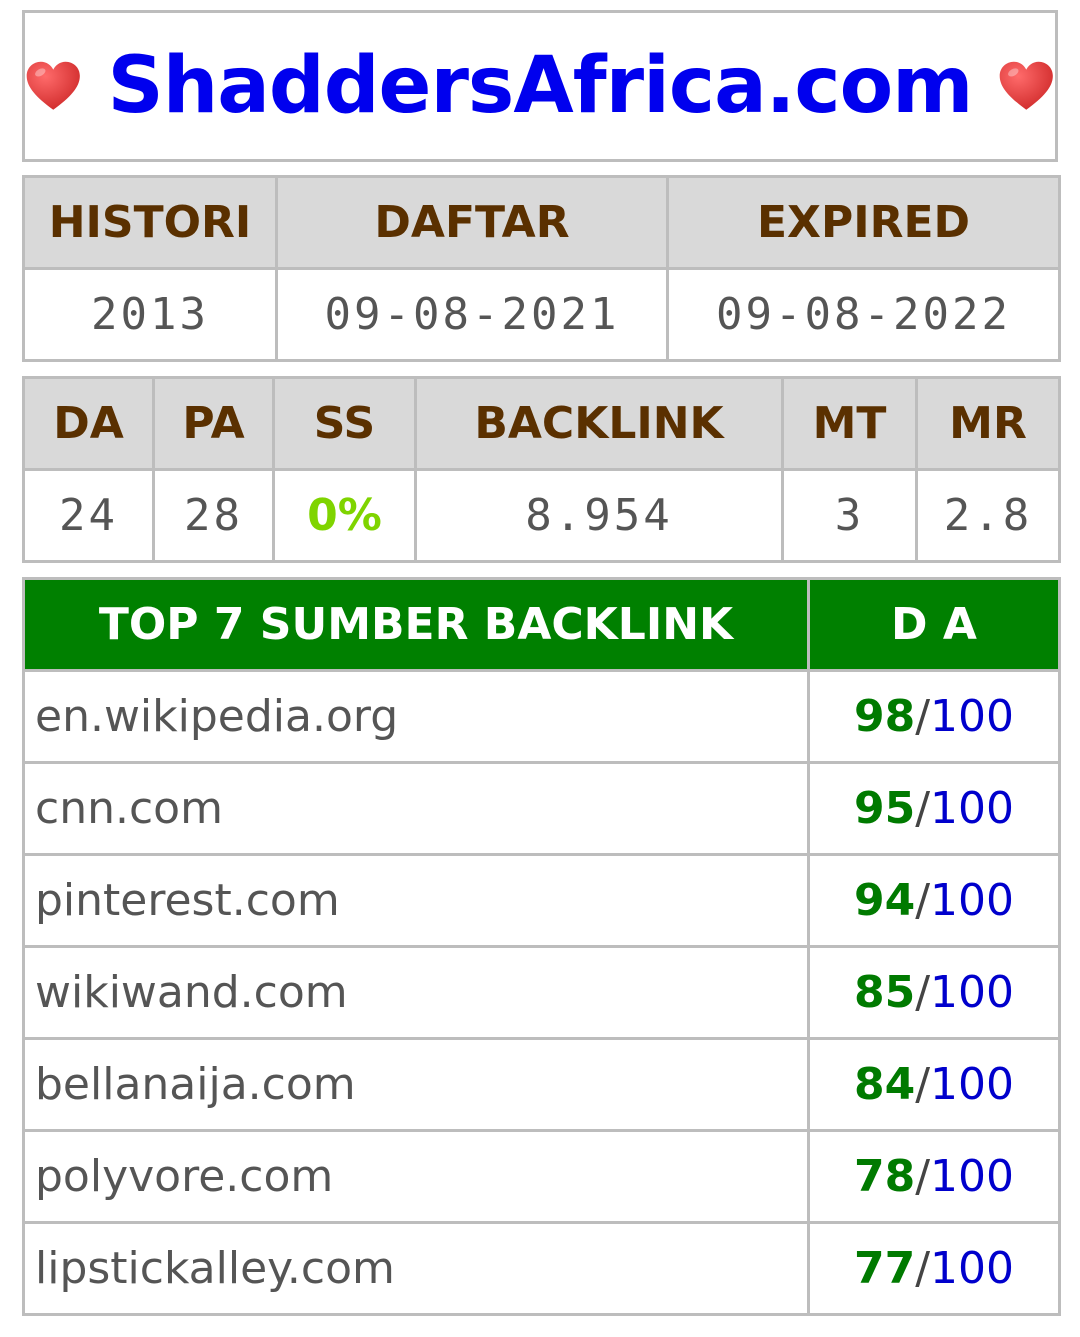 This screenshot has height=1337, width=1080. I want to click on backlink-score: 77/100, so click(934, 1268).